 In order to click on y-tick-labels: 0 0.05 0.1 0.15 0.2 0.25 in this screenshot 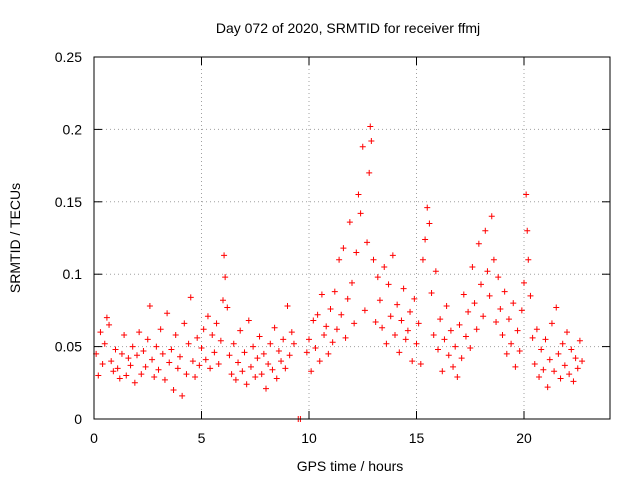, I will do `click(68, 238)`.